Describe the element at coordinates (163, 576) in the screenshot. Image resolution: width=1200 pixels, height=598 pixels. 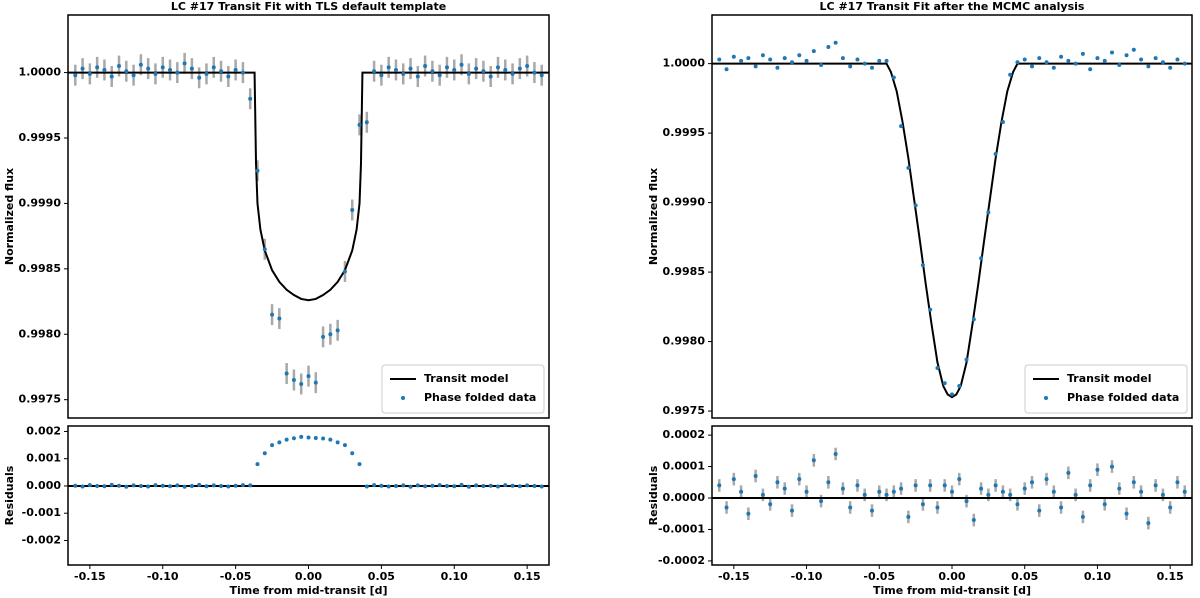
I see `x-tick-label: -0.10` at that location.